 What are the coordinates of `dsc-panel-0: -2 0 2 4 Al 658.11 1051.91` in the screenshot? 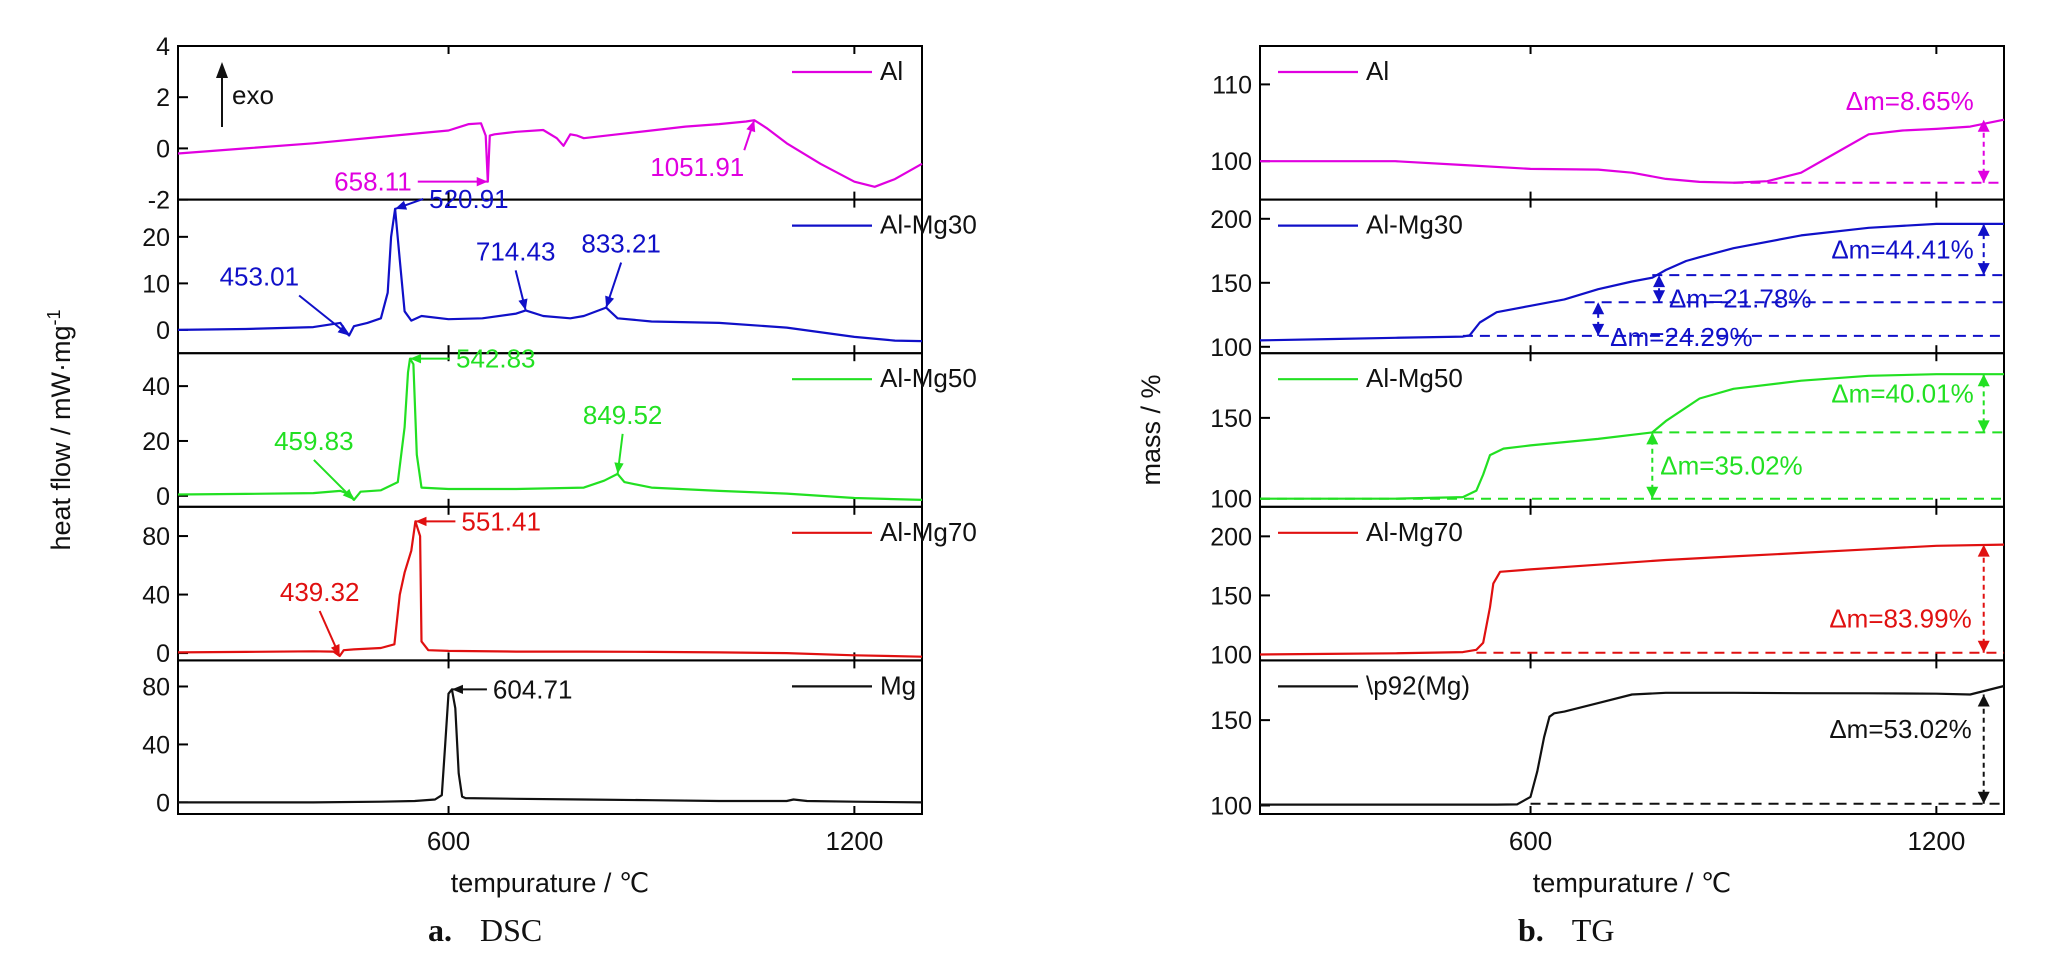 It's located at (535, 124).